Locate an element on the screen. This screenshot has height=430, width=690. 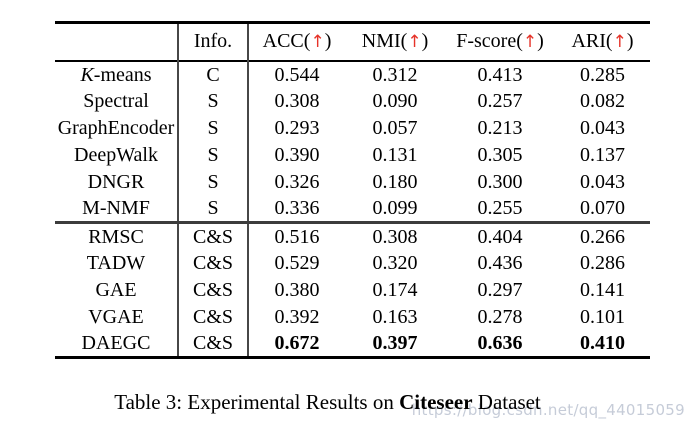
metric-header-f-score: F-score(↑) is located at coordinates (500, 41).